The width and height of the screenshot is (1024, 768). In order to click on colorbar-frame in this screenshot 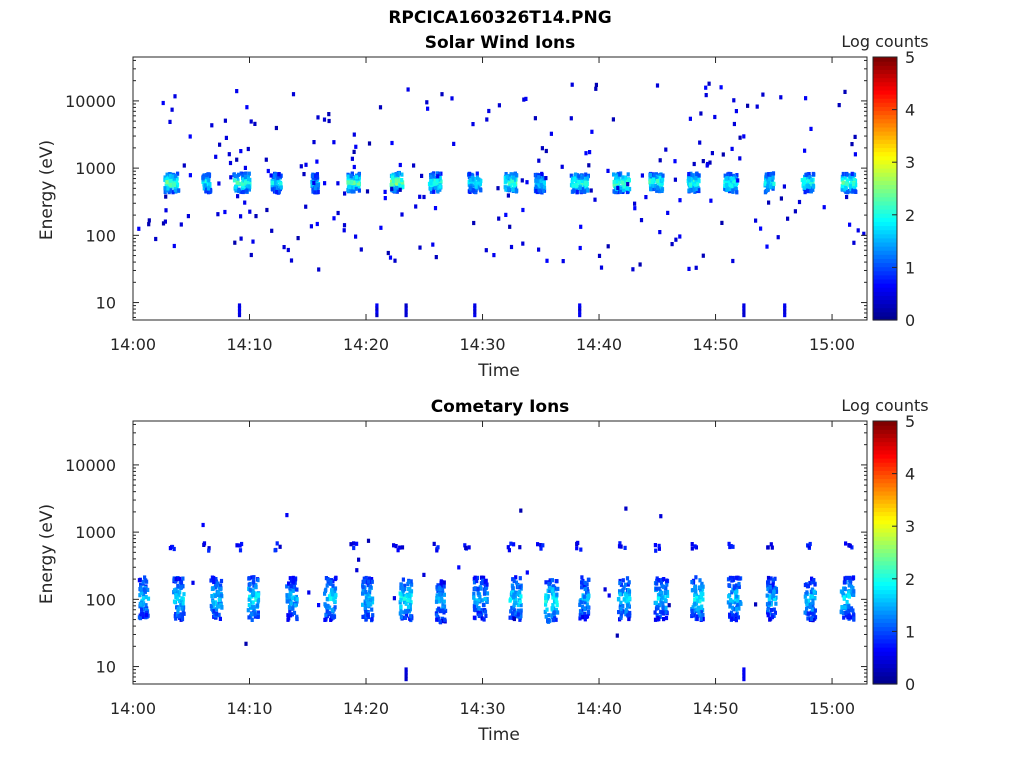, I will do `click(885, 552)`.